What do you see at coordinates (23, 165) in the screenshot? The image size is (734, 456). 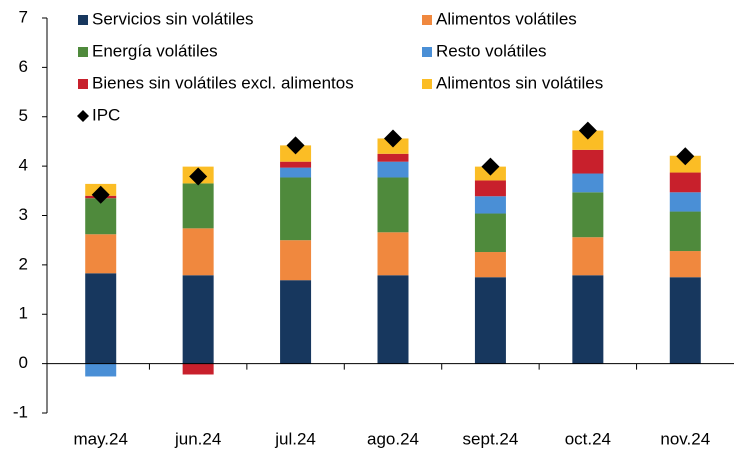 I see `y-tick-label: 4` at bounding box center [23, 165].